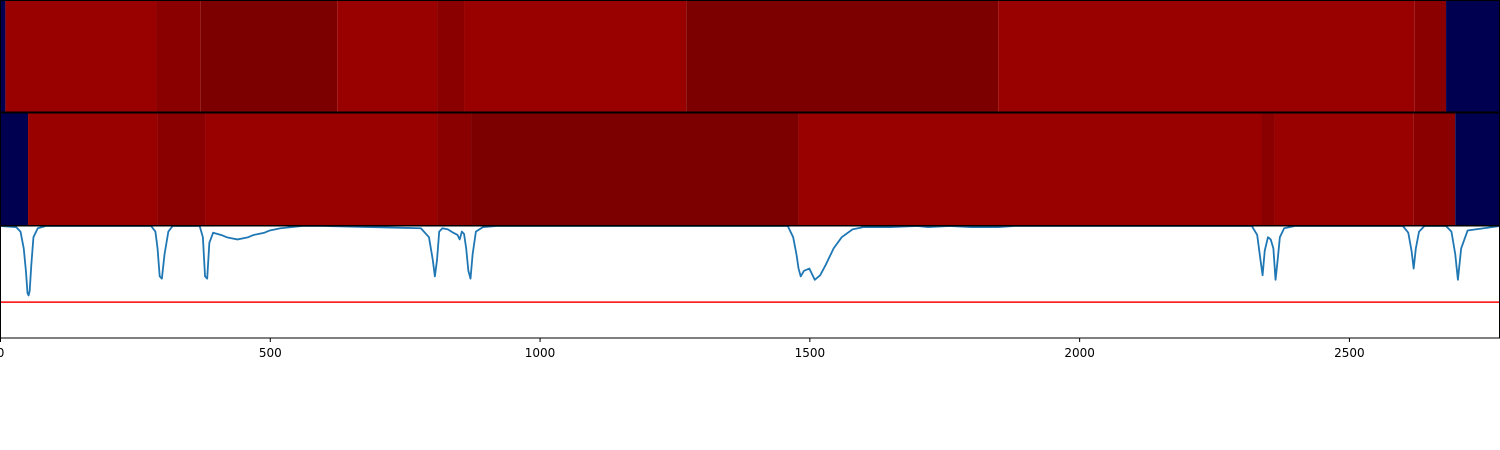 The image size is (1500, 450). What do you see at coordinates (810, 353) in the screenshot?
I see `x-tick-label-1500: 1500` at bounding box center [810, 353].